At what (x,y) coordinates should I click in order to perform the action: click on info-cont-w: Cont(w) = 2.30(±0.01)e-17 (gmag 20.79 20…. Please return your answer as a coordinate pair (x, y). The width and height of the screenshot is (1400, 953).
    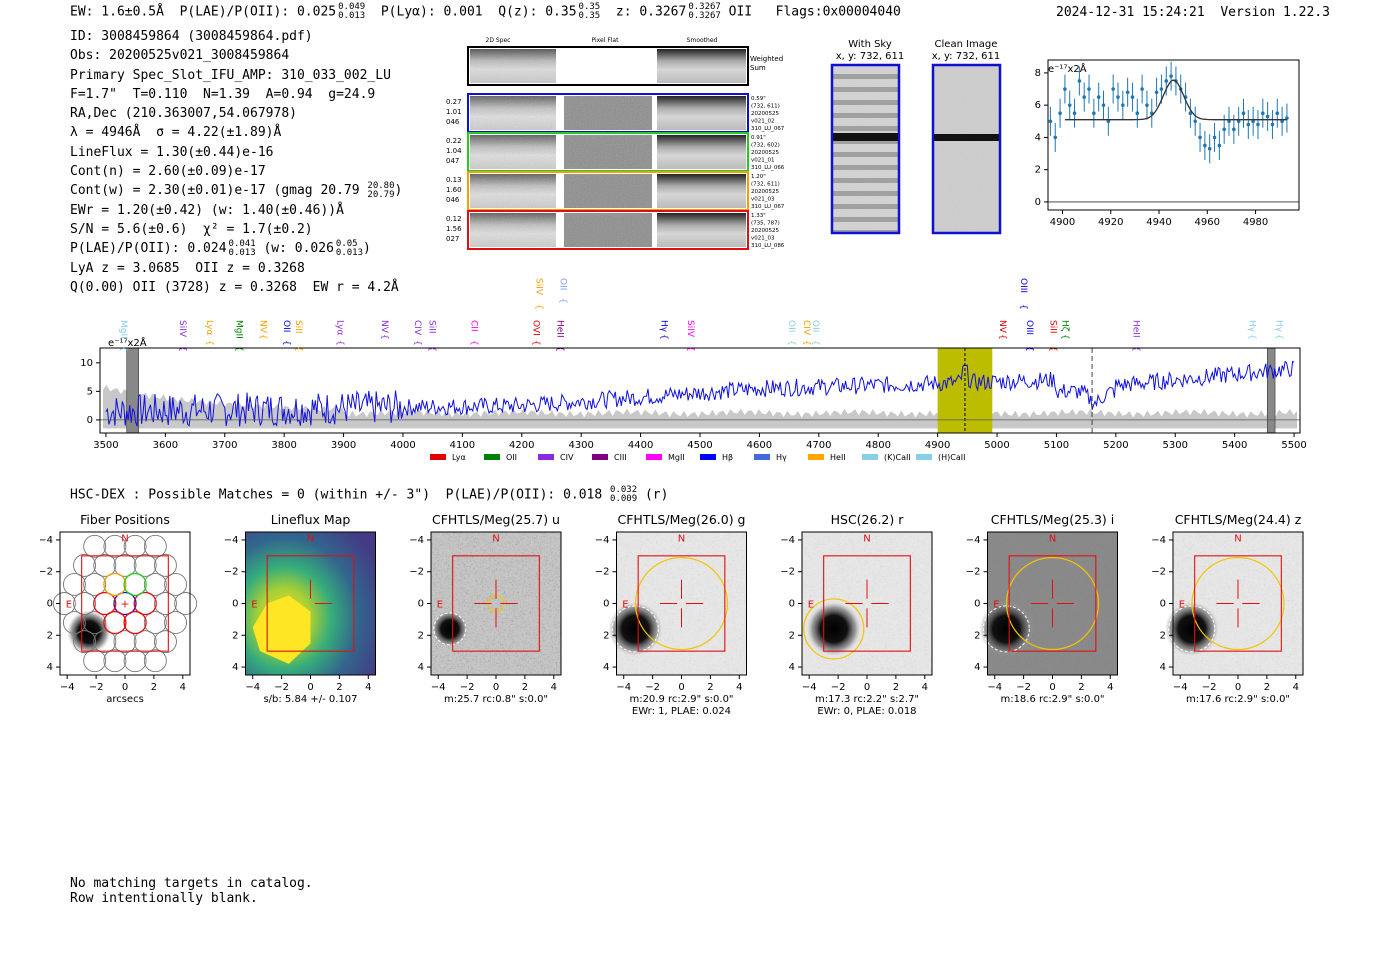
    Looking at the image, I should click on (236, 190).